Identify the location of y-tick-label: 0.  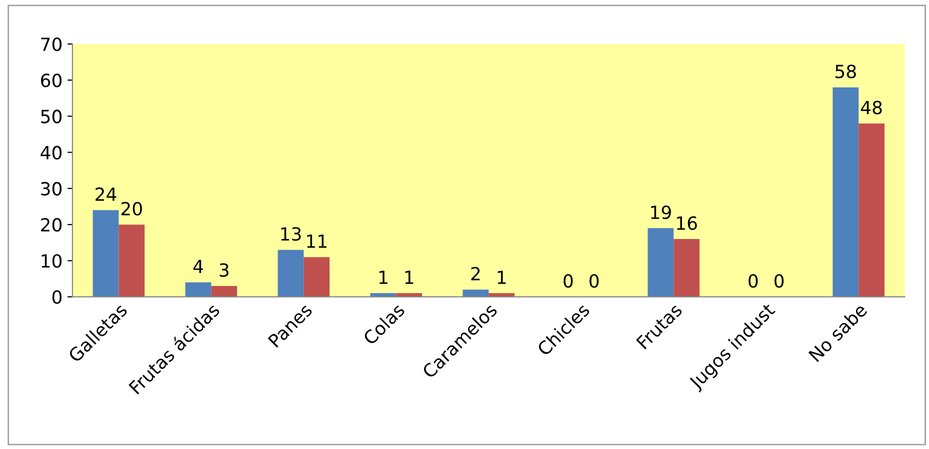
(57, 297).